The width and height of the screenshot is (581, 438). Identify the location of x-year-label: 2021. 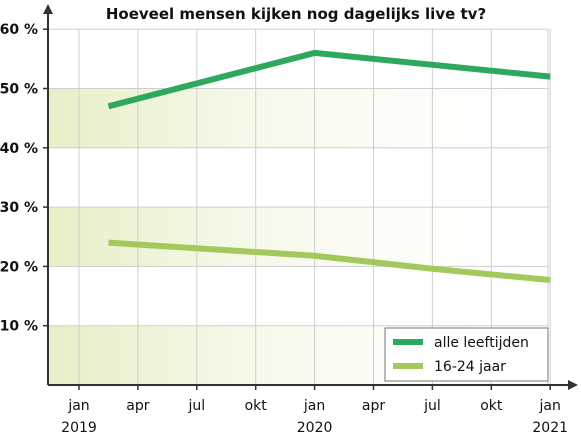
(550, 428).